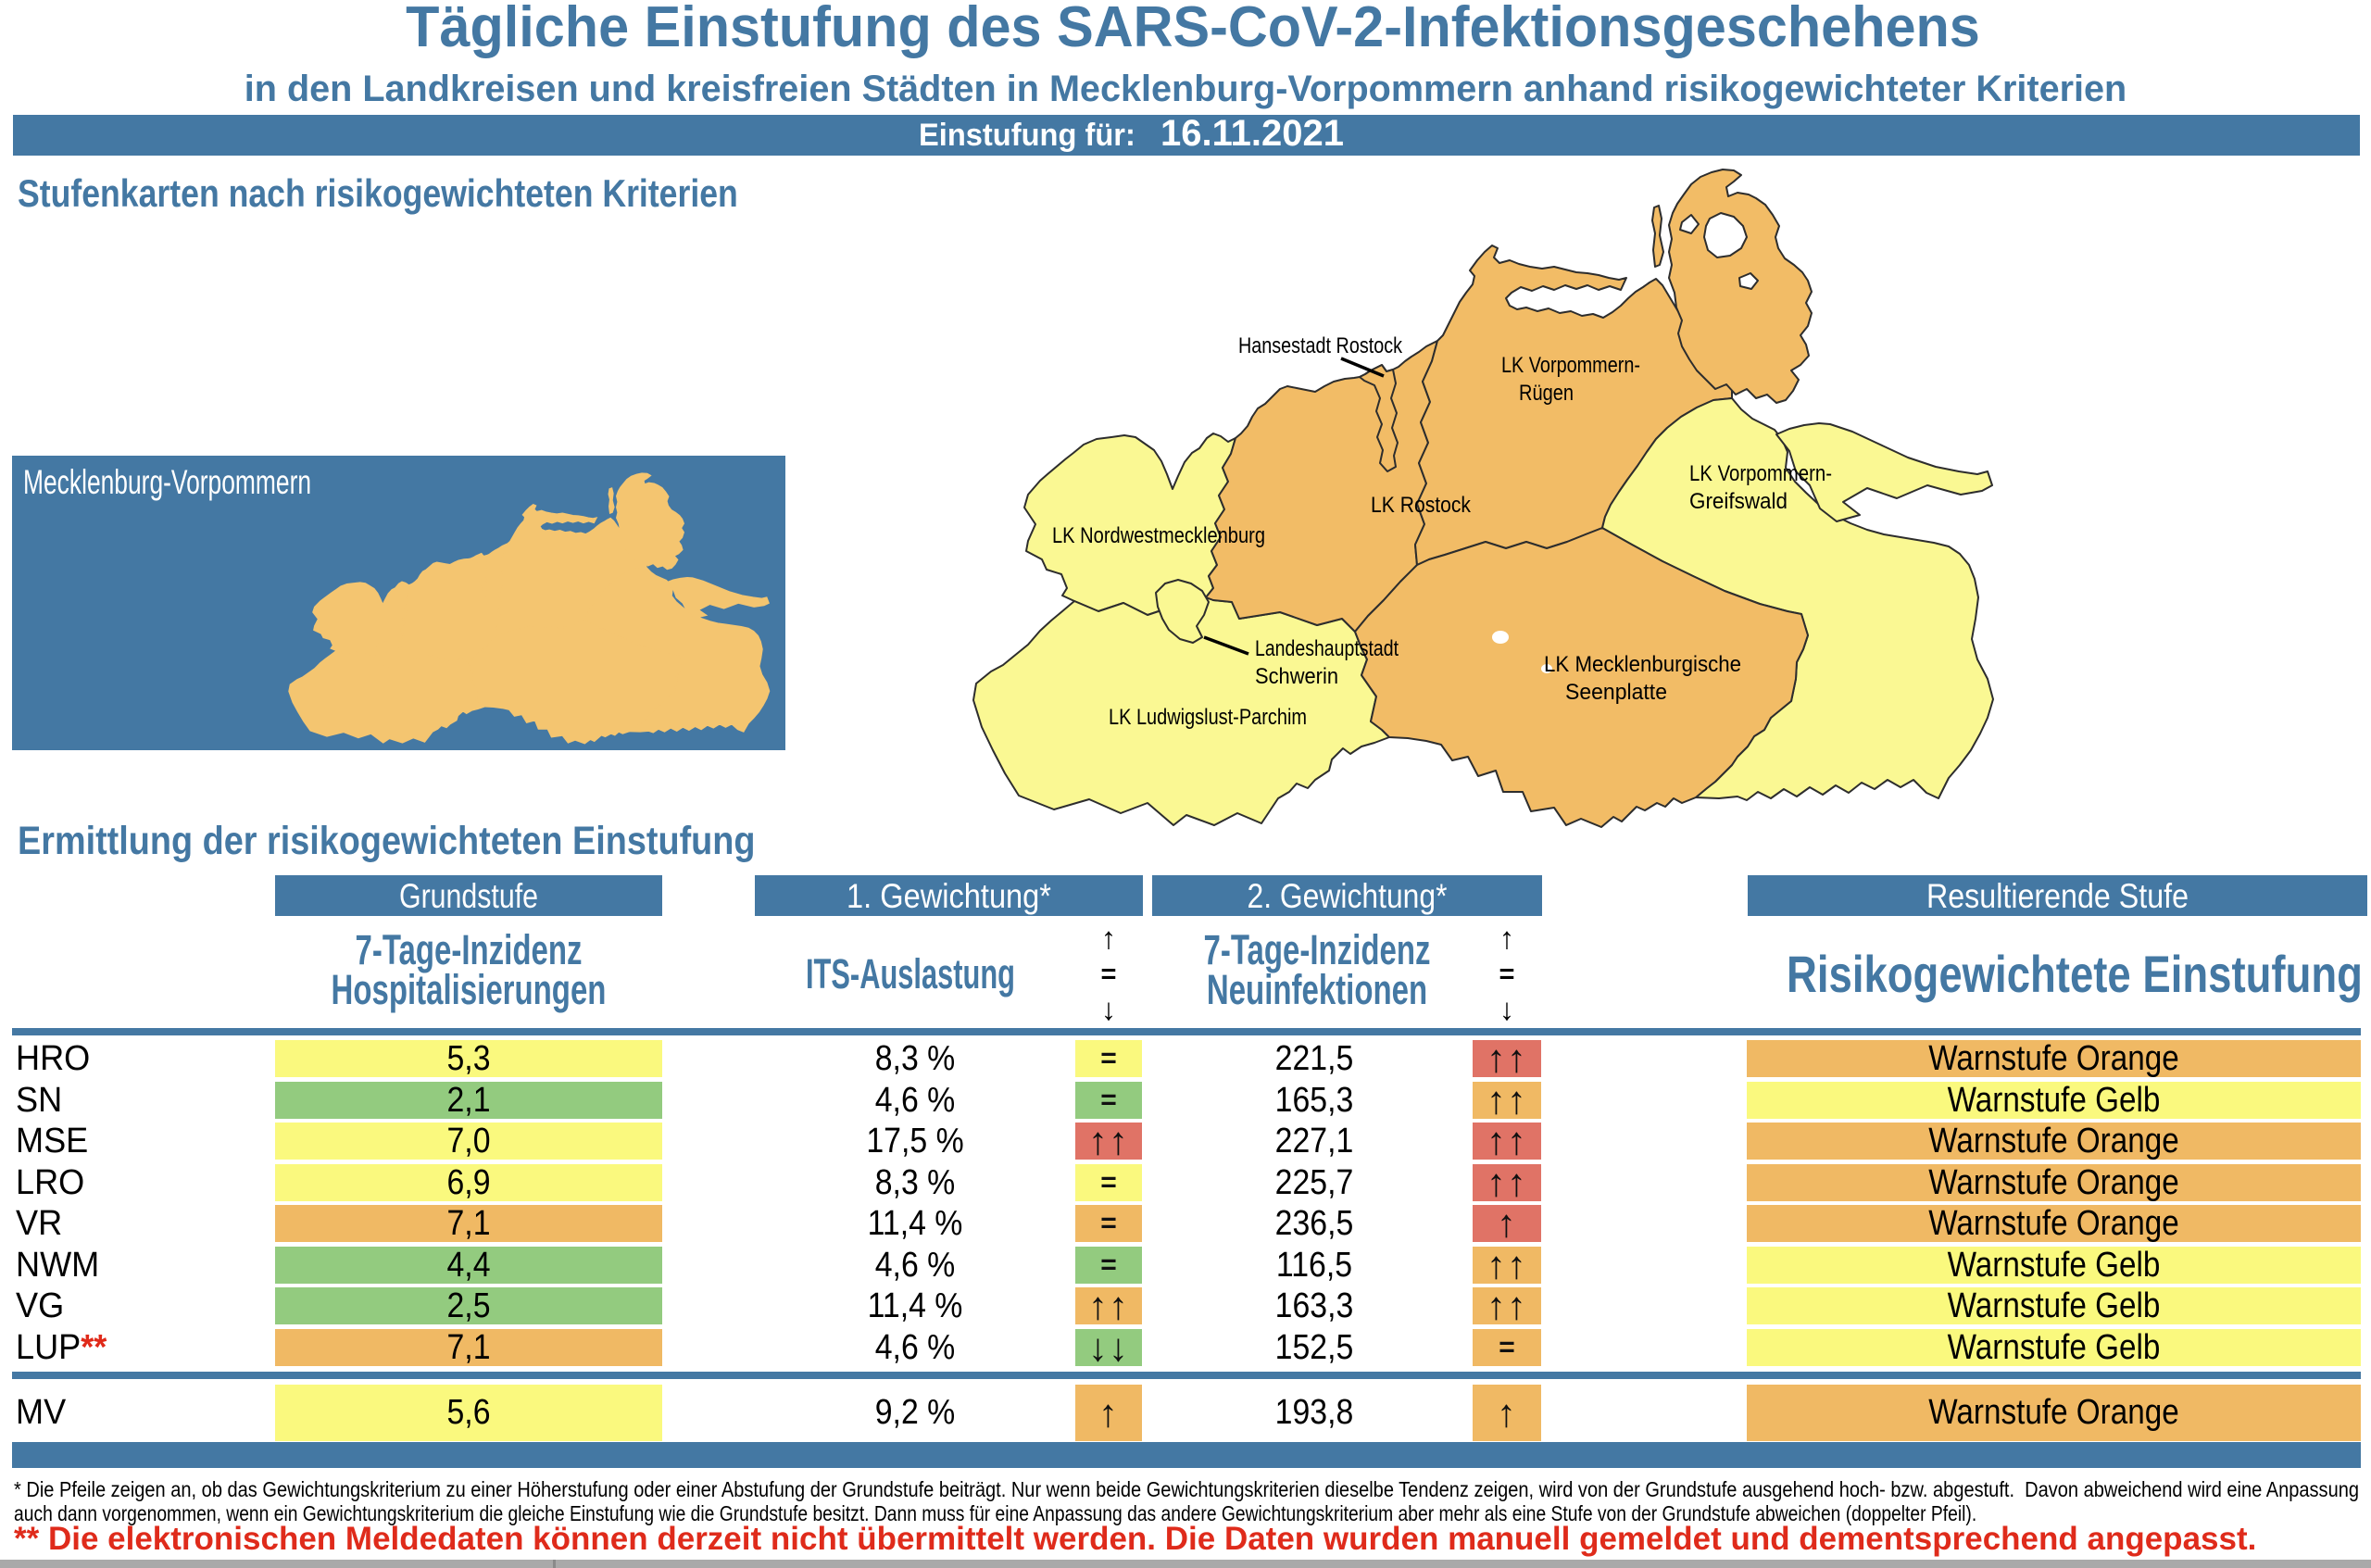 This screenshot has width=2371, height=1568. What do you see at coordinates (1327, 649) in the screenshot?
I see `svg-text: Landeshauptstadt` at bounding box center [1327, 649].